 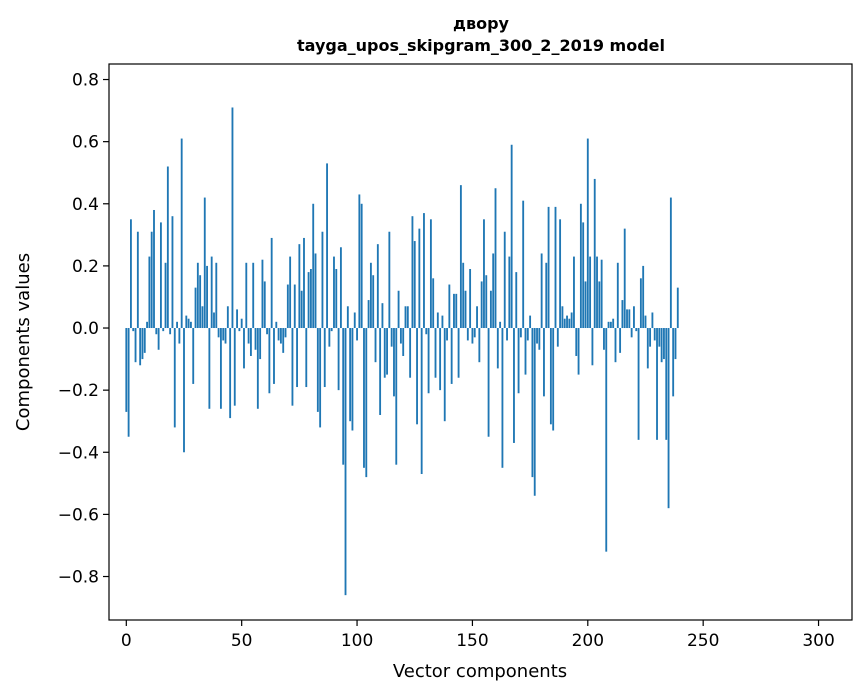 What do you see at coordinates (481, 23) in the screenshot?
I see `chart-title: двору` at bounding box center [481, 23].